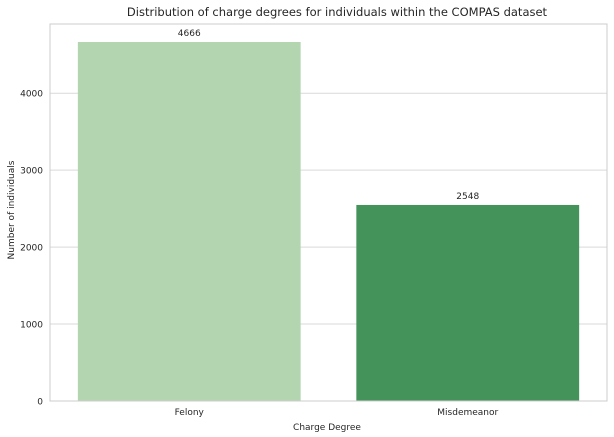  I want to click on y-axis-label: Number of individuals, so click(12, 209).